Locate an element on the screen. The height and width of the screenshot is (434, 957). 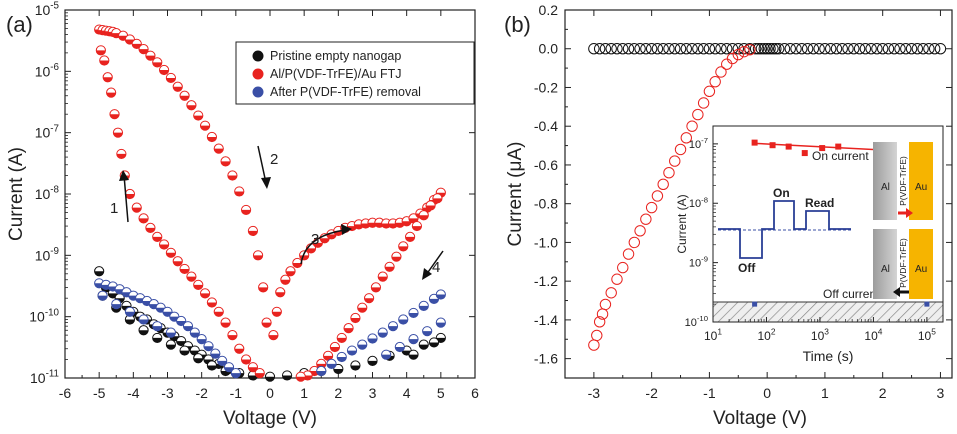
a-x-tick-label: -2 is located at coordinates (201, 393).